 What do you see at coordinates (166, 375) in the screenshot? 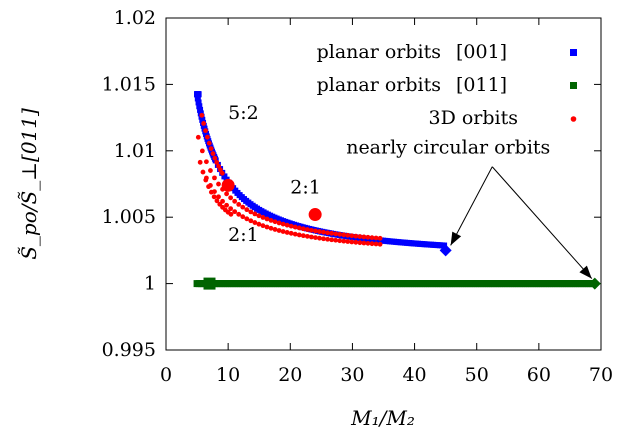
I see `x-tick-label: 0` at bounding box center [166, 375].